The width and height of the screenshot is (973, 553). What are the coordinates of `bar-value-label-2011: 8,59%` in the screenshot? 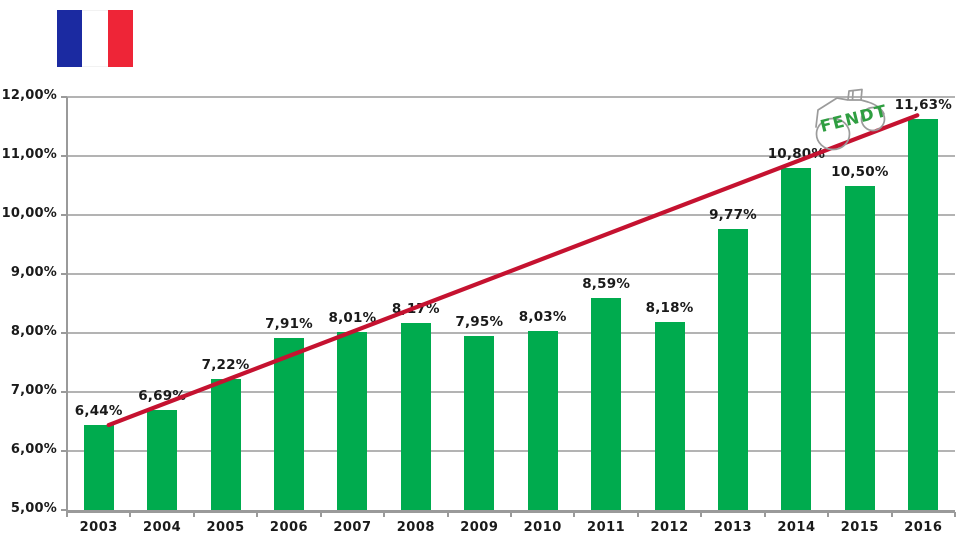 It's located at (606, 284).